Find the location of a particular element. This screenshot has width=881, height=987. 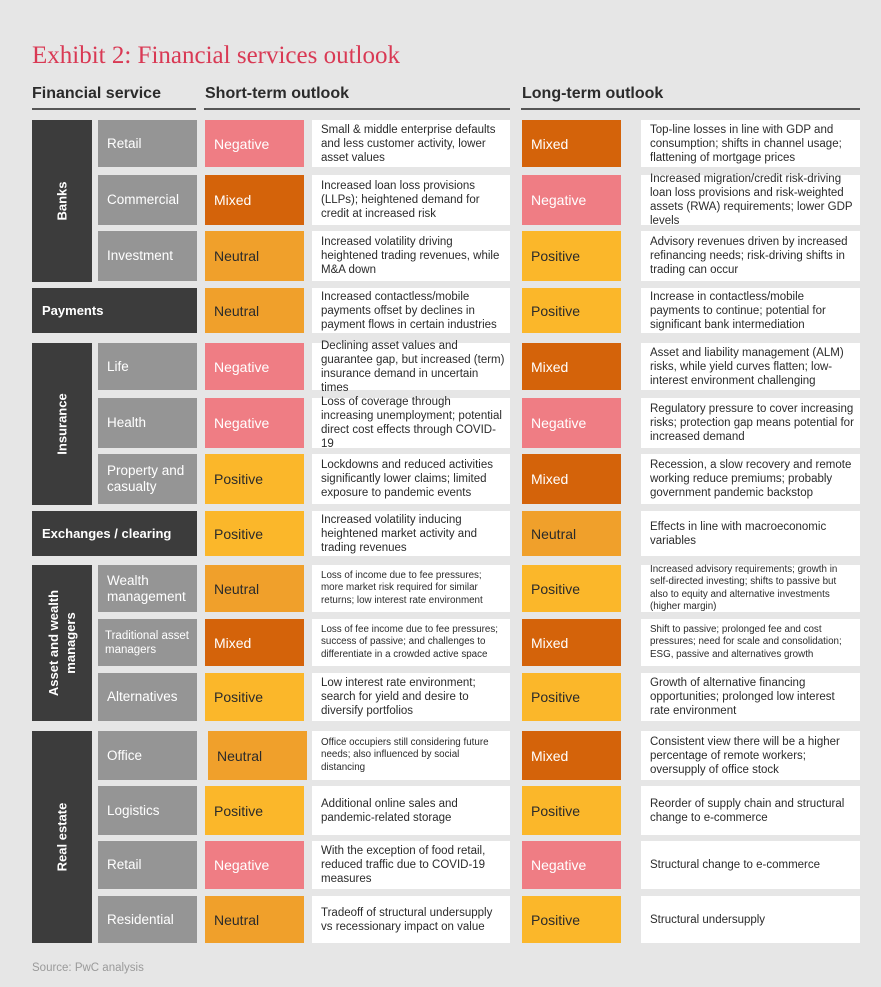

group-label: Real estate is located at coordinates (62, 837).